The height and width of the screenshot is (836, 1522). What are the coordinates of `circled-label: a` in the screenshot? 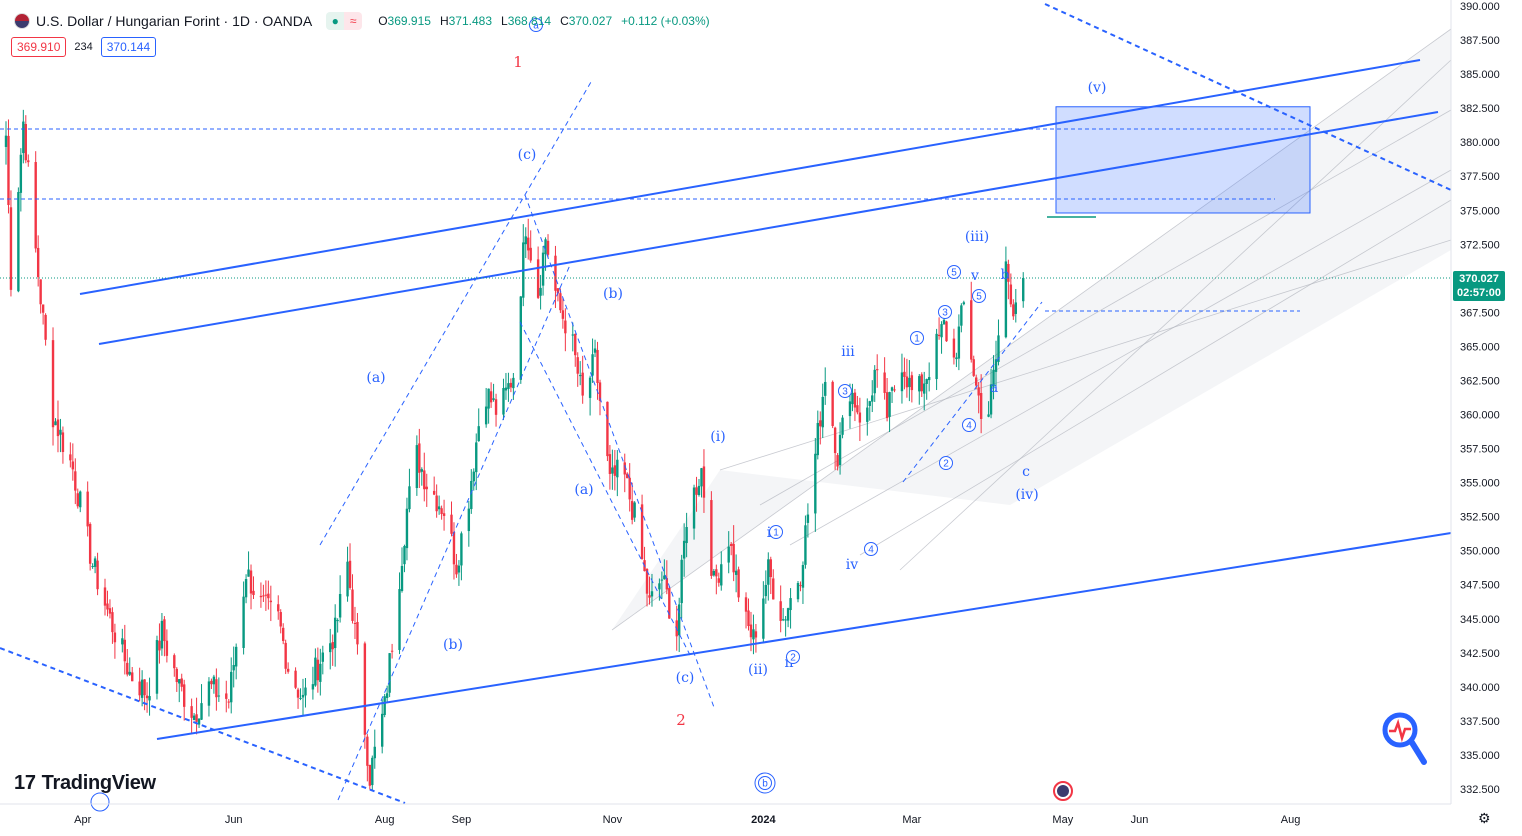 It's located at (536, 26).